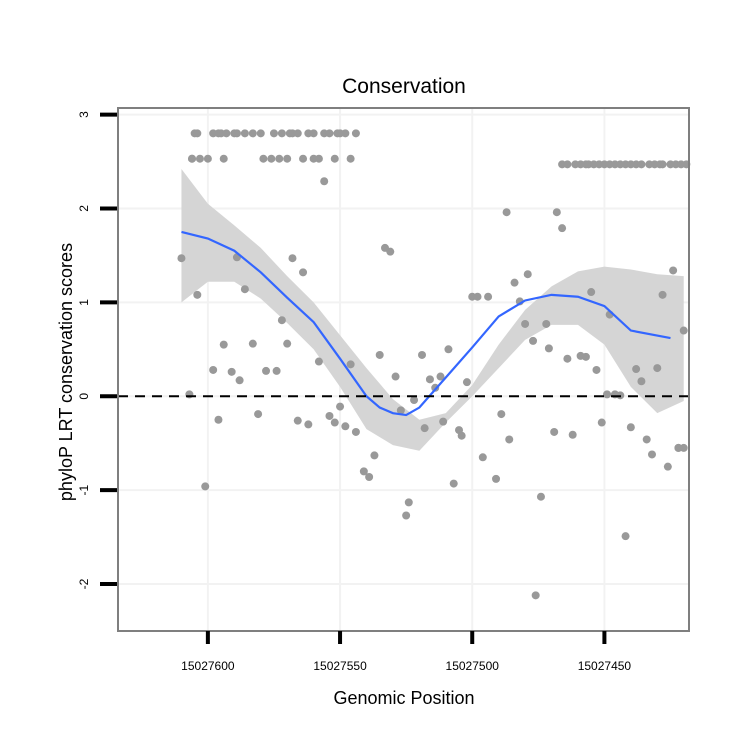 This screenshot has height=750, width=750. What do you see at coordinates (97, 350) in the screenshot?
I see `y-axis: -2 -1 0 1 2 3` at bounding box center [97, 350].